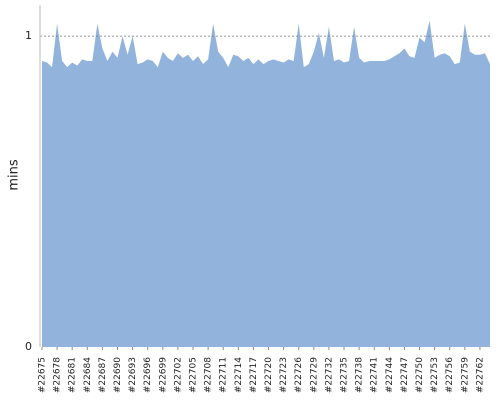 The height and width of the screenshot is (400, 500). I want to click on x-tick-label: #22717, so click(254, 375).